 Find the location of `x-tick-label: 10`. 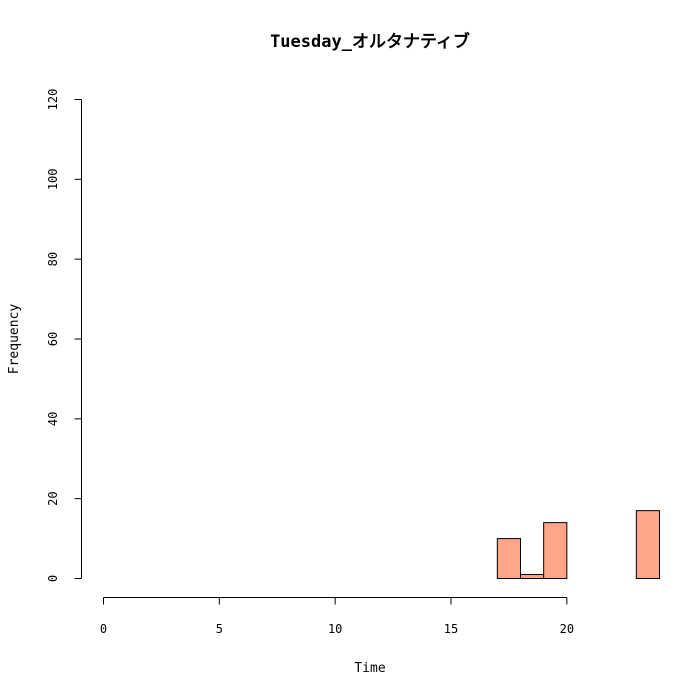

x-tick-label: 10 is located at coordinates (335, 629).